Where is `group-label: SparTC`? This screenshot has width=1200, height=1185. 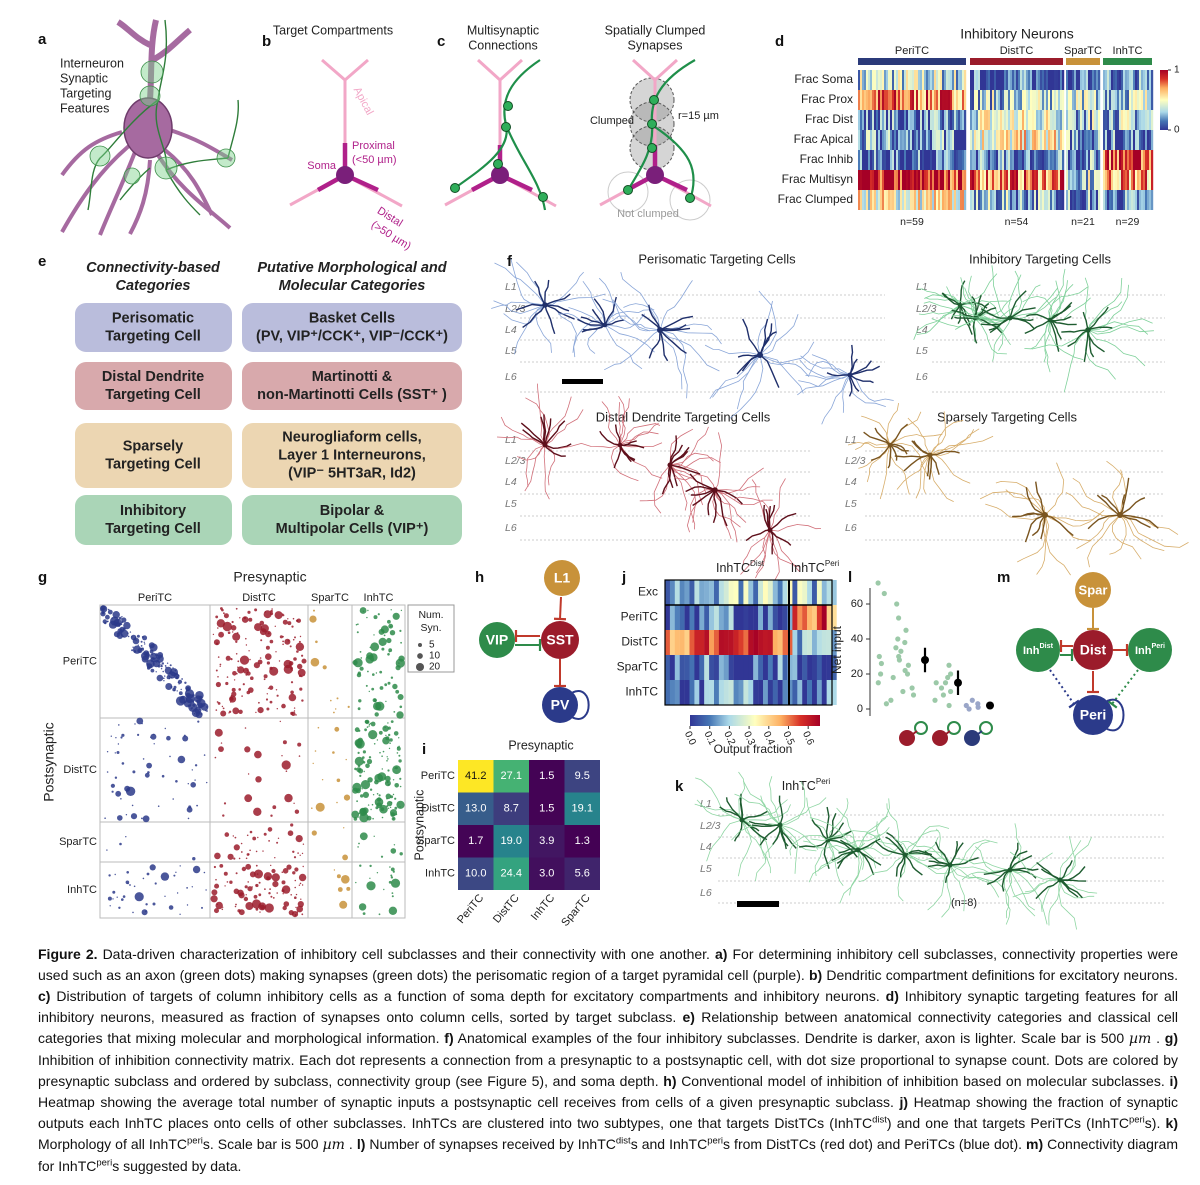 group-label: SparTC is located at coordinates (1083, 51).